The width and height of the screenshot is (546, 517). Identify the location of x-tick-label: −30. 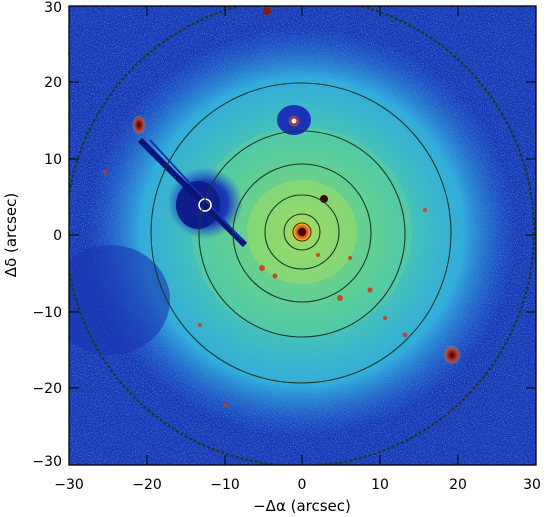
(69, 485).